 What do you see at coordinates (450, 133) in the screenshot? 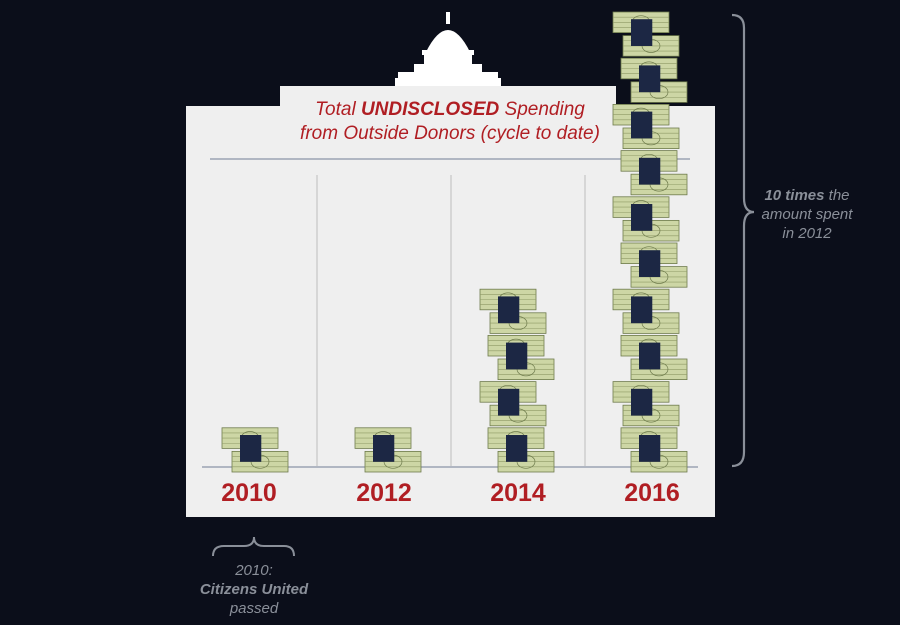
I see `chart-subtitle: from Outside Donors (cycle to date)` at bounding box center [450, 133].